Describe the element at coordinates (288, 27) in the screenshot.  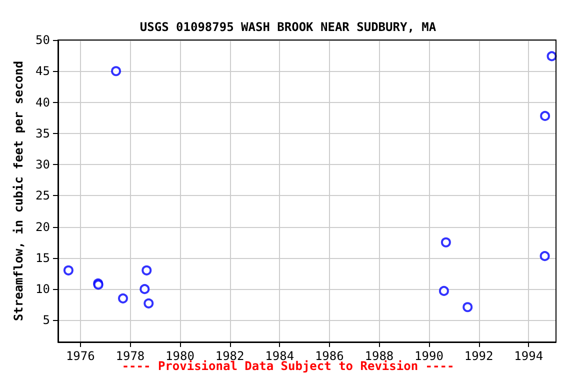
I see `chart-title: USGS 01098795 WASH BROOK NEAR SUDBURY, MA` at that location.